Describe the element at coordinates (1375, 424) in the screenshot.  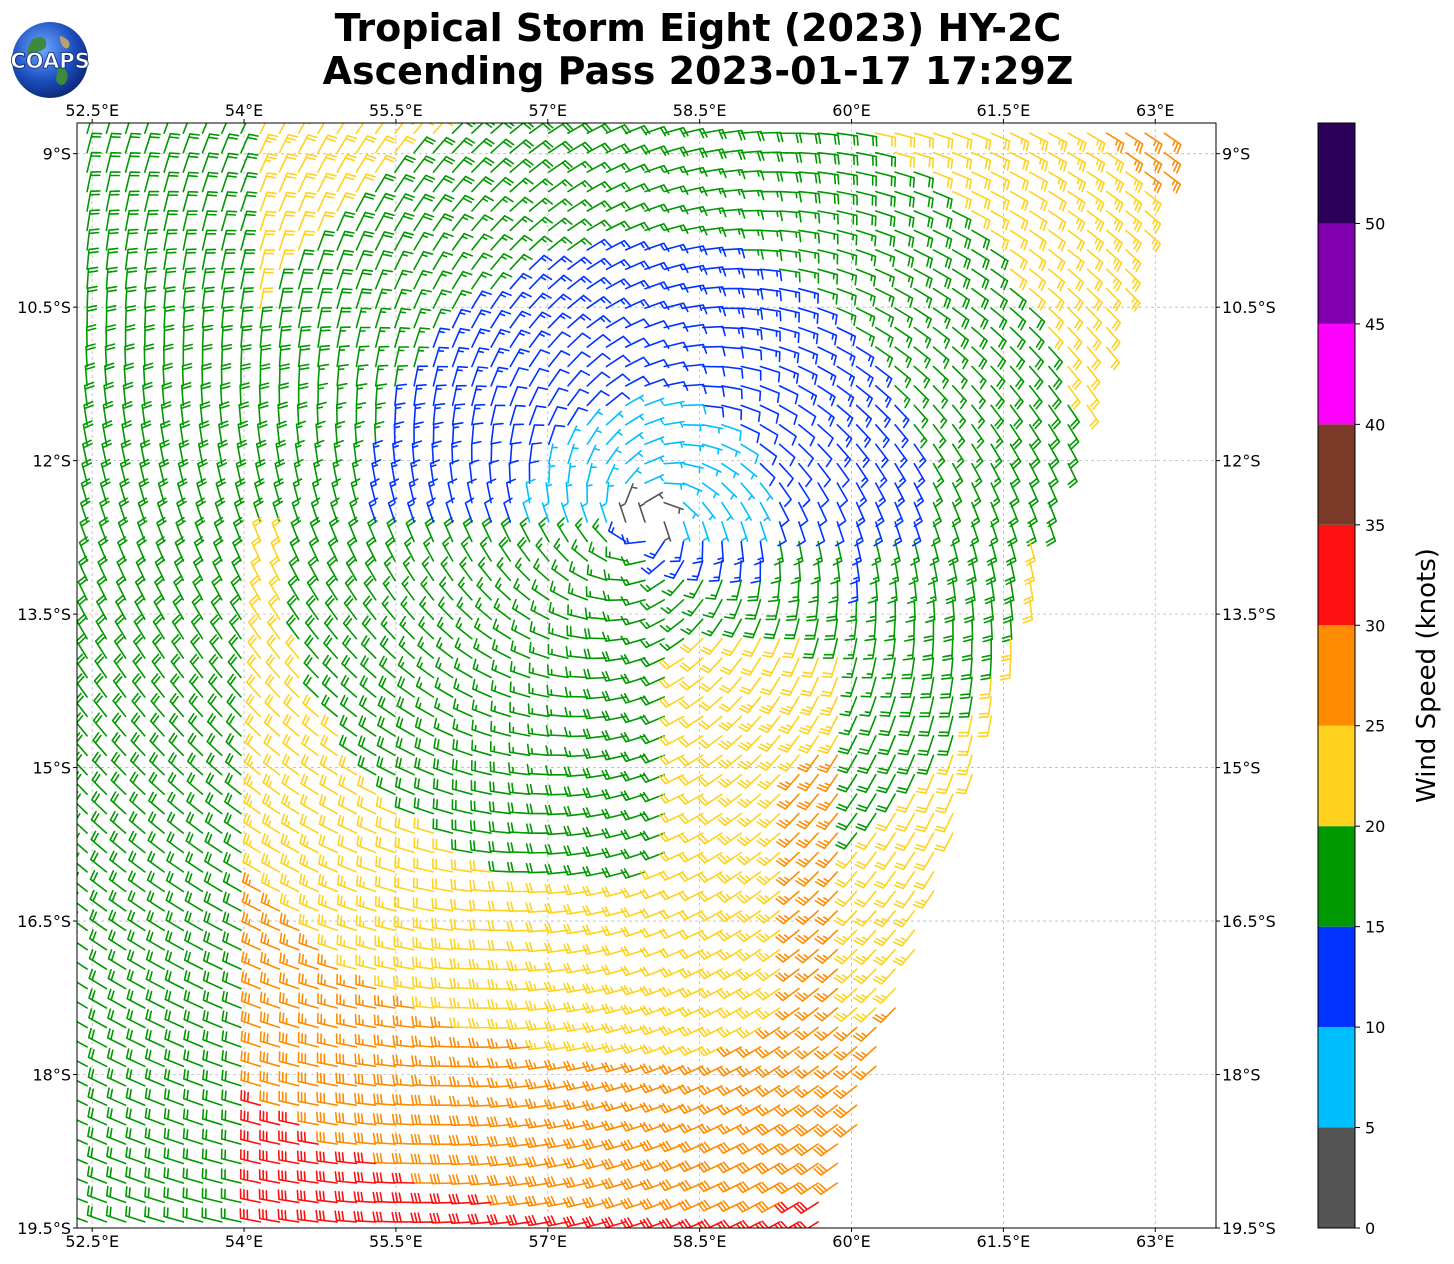
I see `colorbar-tick-label: 40` at that location.